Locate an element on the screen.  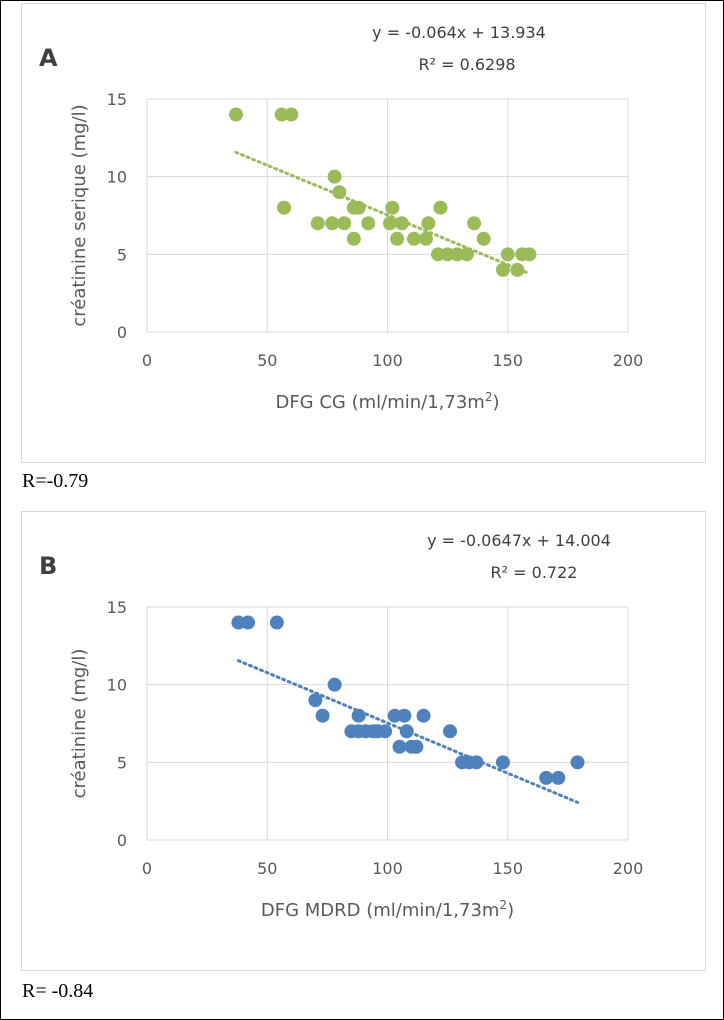
chart-b-y-tick-label: 10 is located at coordinates (117, 685).